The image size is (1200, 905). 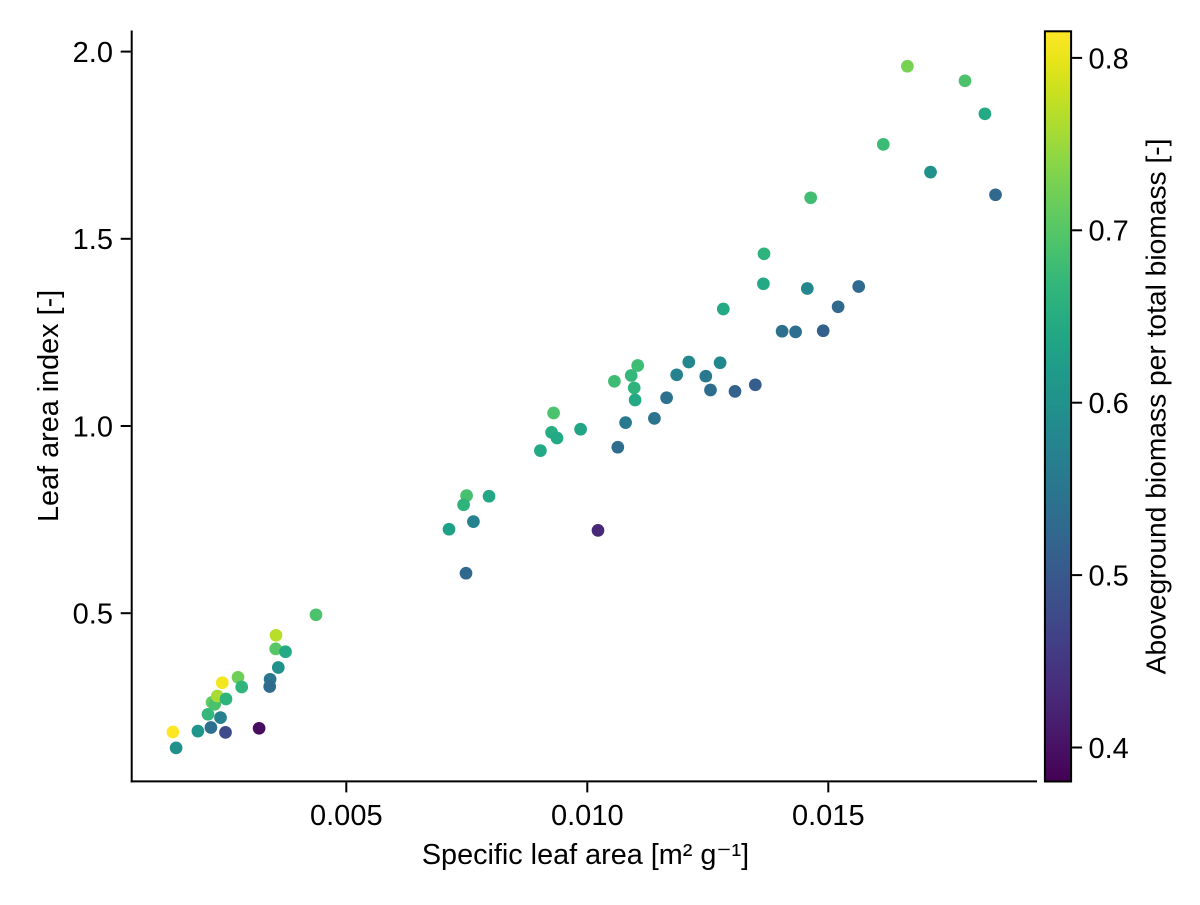 What do you see at coordinates (1109, 404) in the screenshot?
I see `svg-text: 0.6` at bounding box center [1109, 404].